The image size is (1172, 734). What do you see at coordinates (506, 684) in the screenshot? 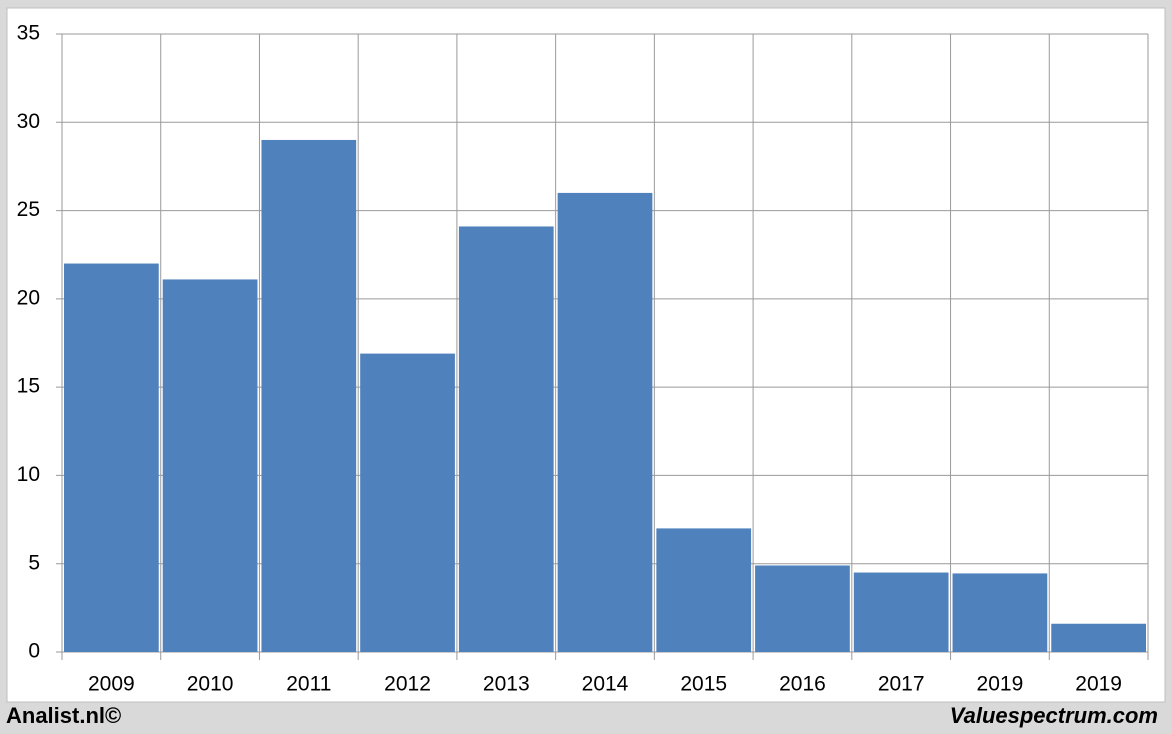
I see `x-tick-label: 2013` at bounding box center [506, 684].